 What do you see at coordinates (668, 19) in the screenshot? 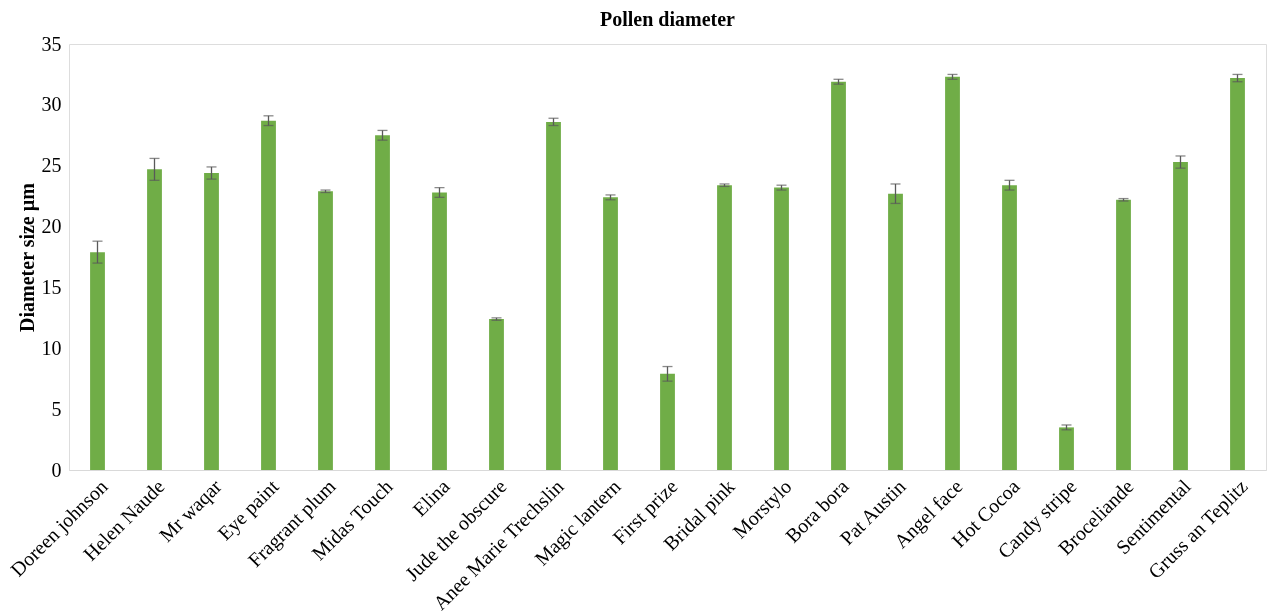
I see `chart-title: Pollen diameter` at bounding box center [668, 19].